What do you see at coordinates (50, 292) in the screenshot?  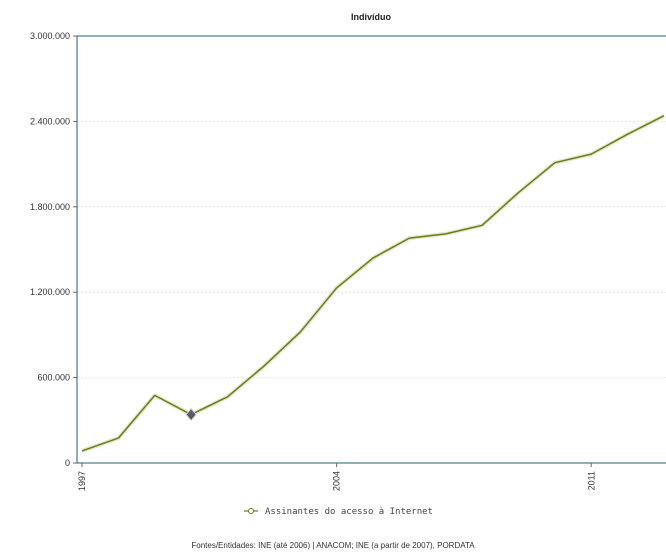 I see `y-tick-label: 1.200.000` at bounding box center [50, 292].